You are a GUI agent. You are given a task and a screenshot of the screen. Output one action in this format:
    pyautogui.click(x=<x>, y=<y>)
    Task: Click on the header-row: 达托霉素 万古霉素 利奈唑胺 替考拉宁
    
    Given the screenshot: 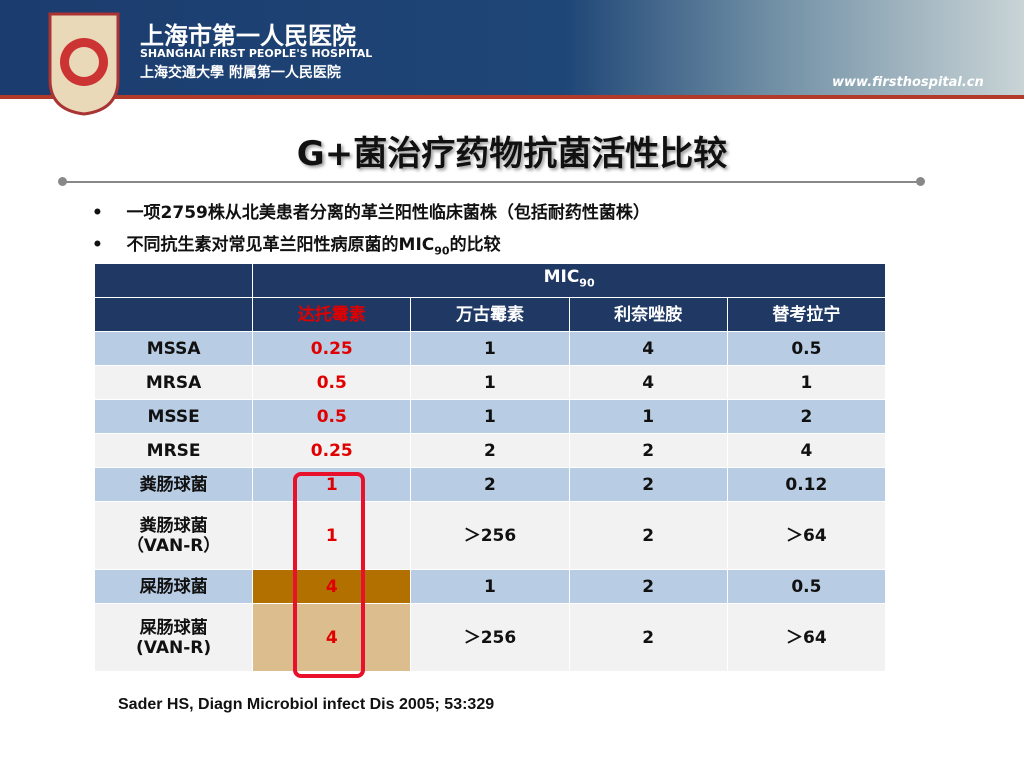 What is the action you would take?
    pyautogui.click(x=490, y=314)
    